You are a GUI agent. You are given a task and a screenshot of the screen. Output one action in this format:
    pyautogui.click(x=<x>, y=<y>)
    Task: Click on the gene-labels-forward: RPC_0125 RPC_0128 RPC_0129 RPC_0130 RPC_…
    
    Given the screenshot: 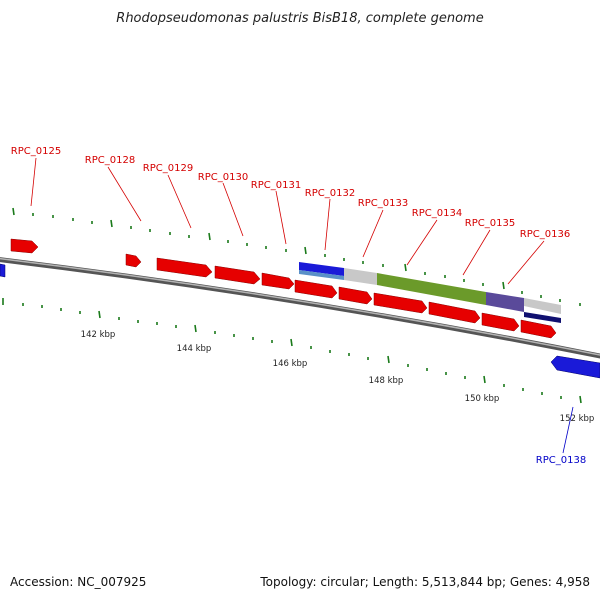 What is the action you would take?
    pyautogui.click(x=290, y=193)
    